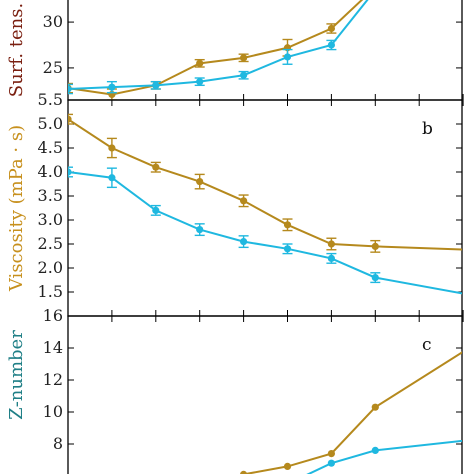 The width and height of the screenshot is (474, 474). I want to click on y-axis-title: Z-number, so click(16, 375).